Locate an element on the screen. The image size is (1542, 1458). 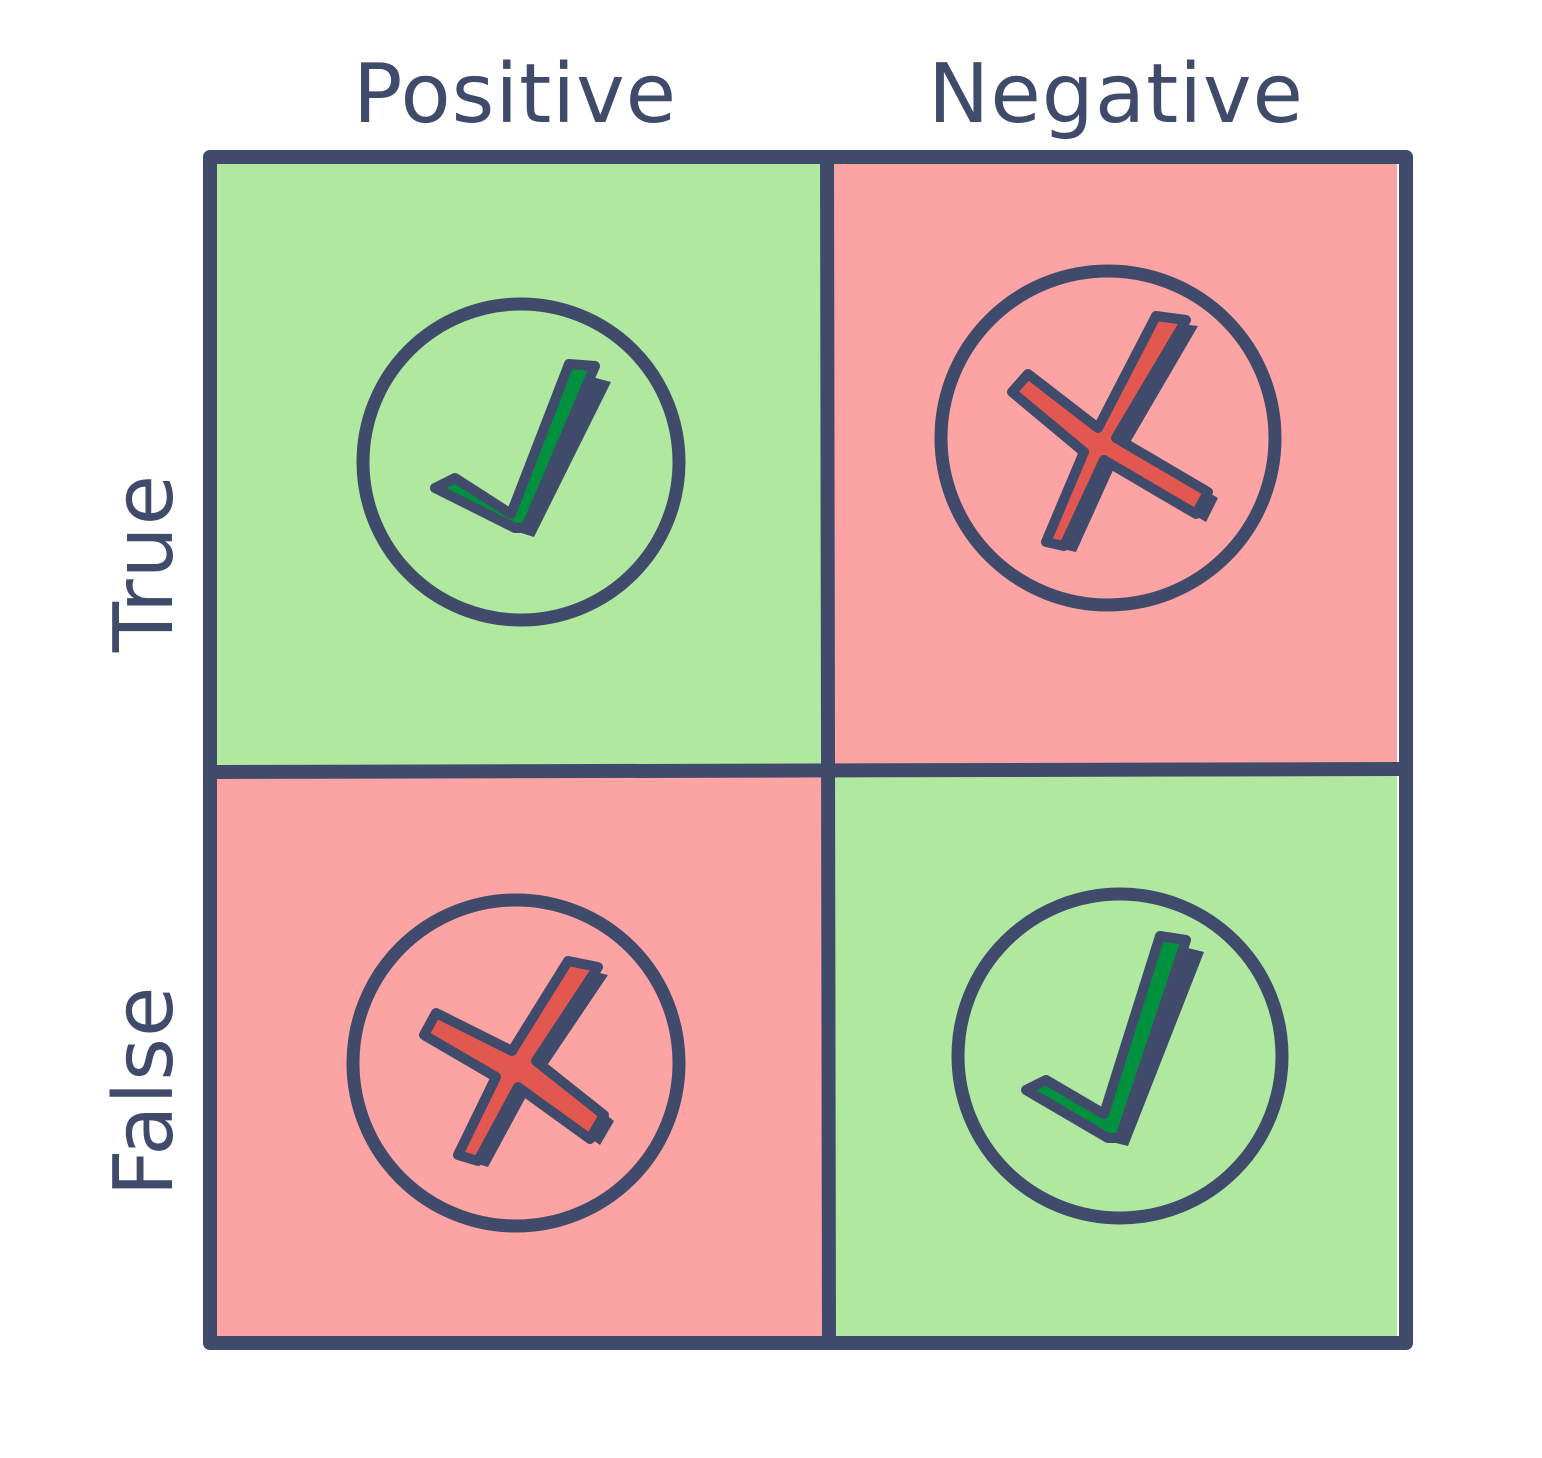
grid-divider-horizontal is located at coordinates (808, 770).